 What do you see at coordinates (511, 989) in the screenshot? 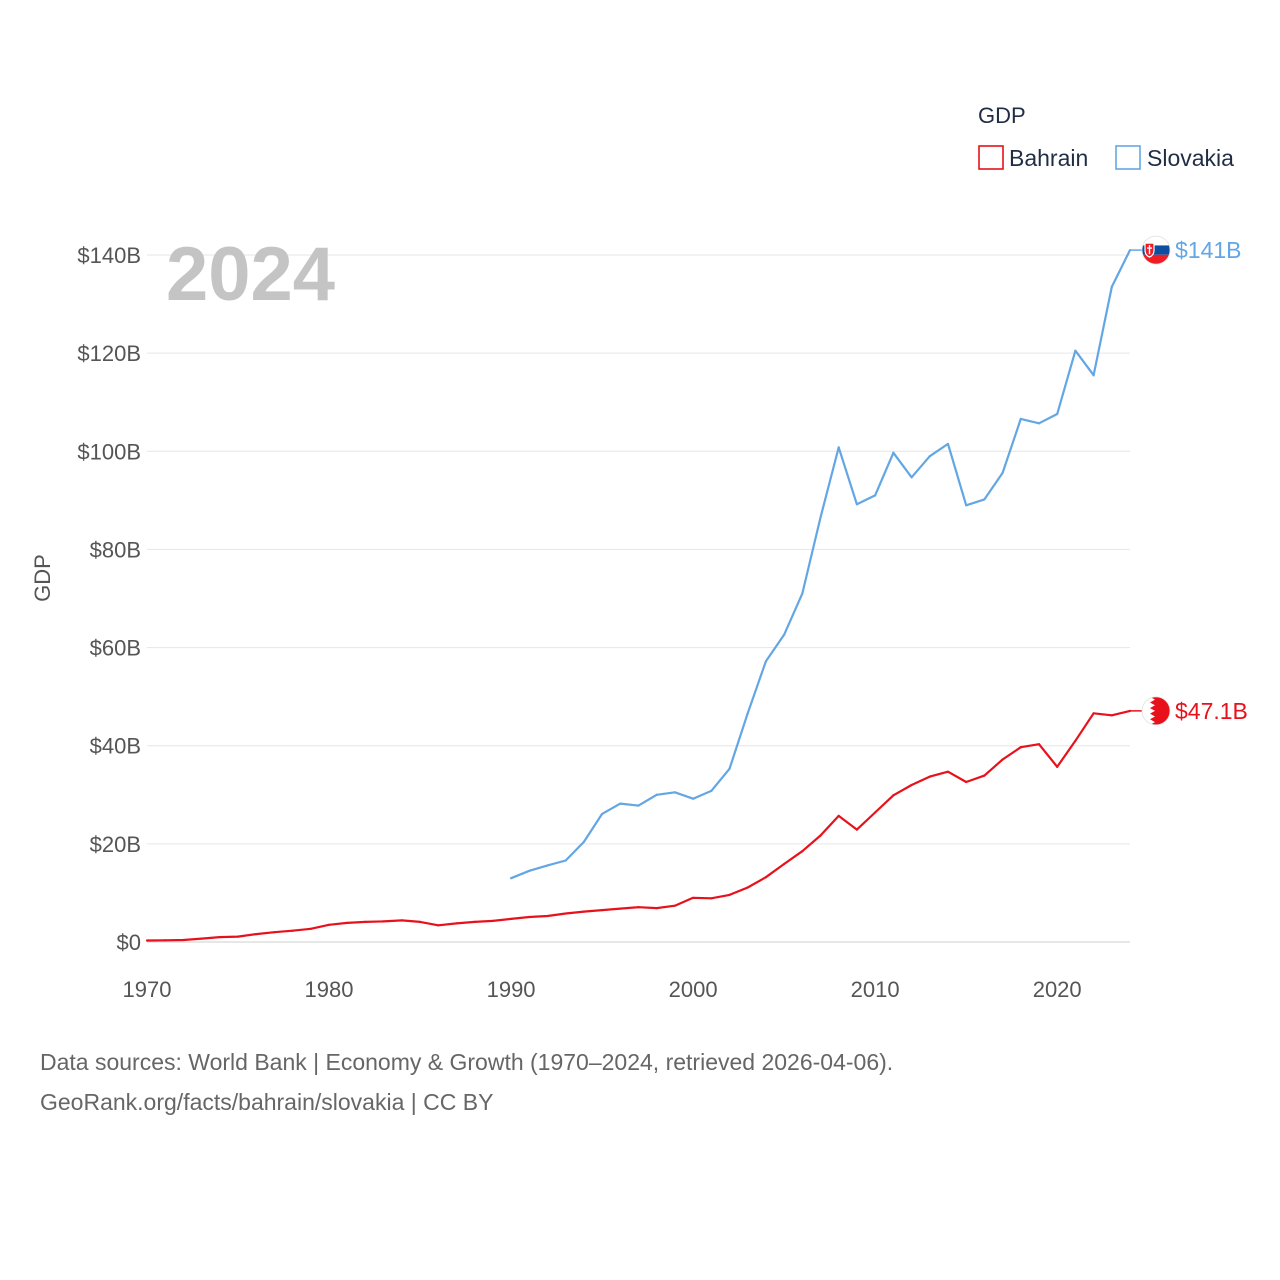
I see `x-tick-label: 1990` at bounding box center [511, 989].